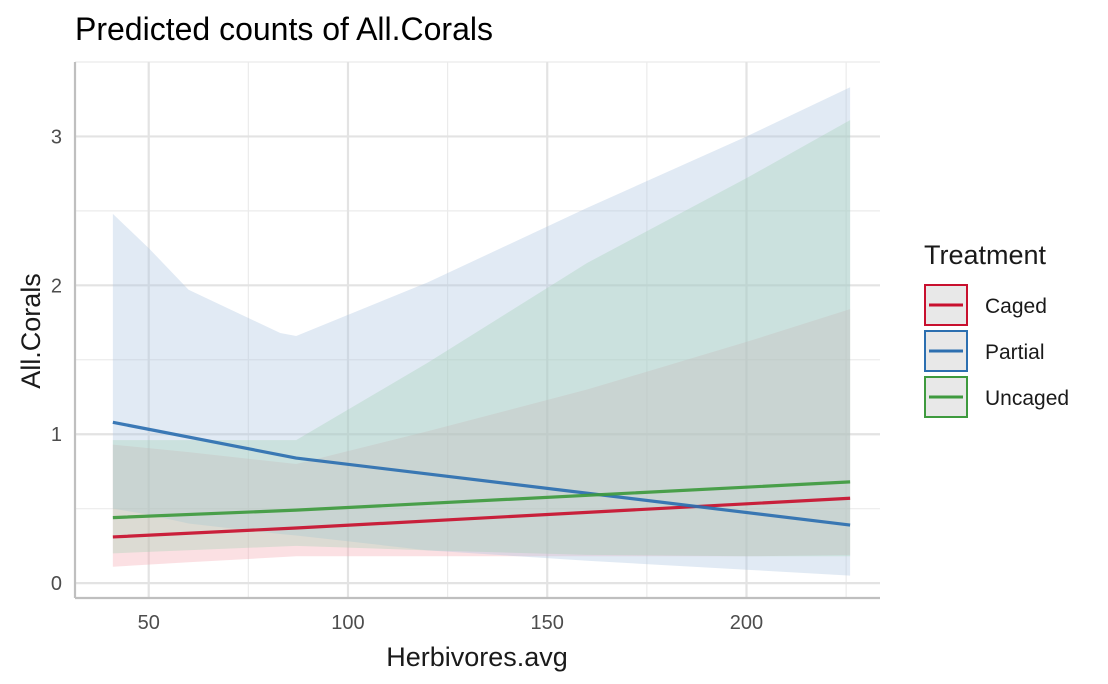 The image size is (1108, 684). I want to click on x-tick-label: 150, so click(547, 623).